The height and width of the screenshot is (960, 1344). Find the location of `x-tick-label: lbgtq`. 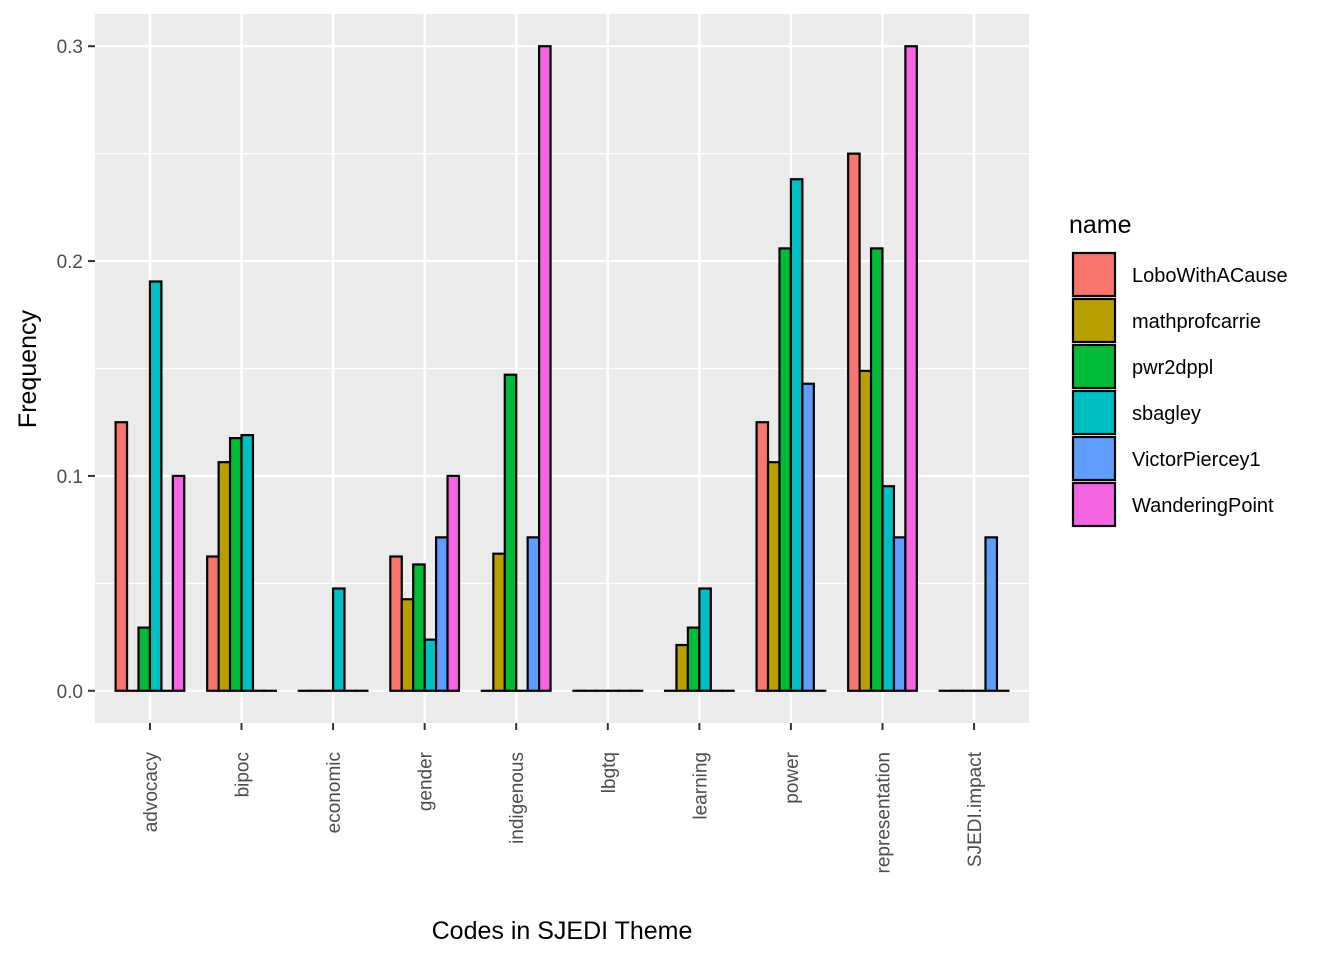

x-tick-label: lbgtq is located at coordinates (609, 772).